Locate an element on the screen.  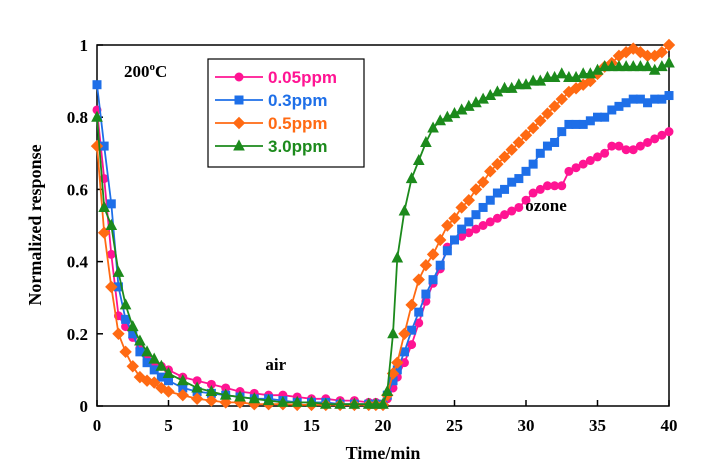
y-tick-label: 0.2 is located at coordinates (77, 334).